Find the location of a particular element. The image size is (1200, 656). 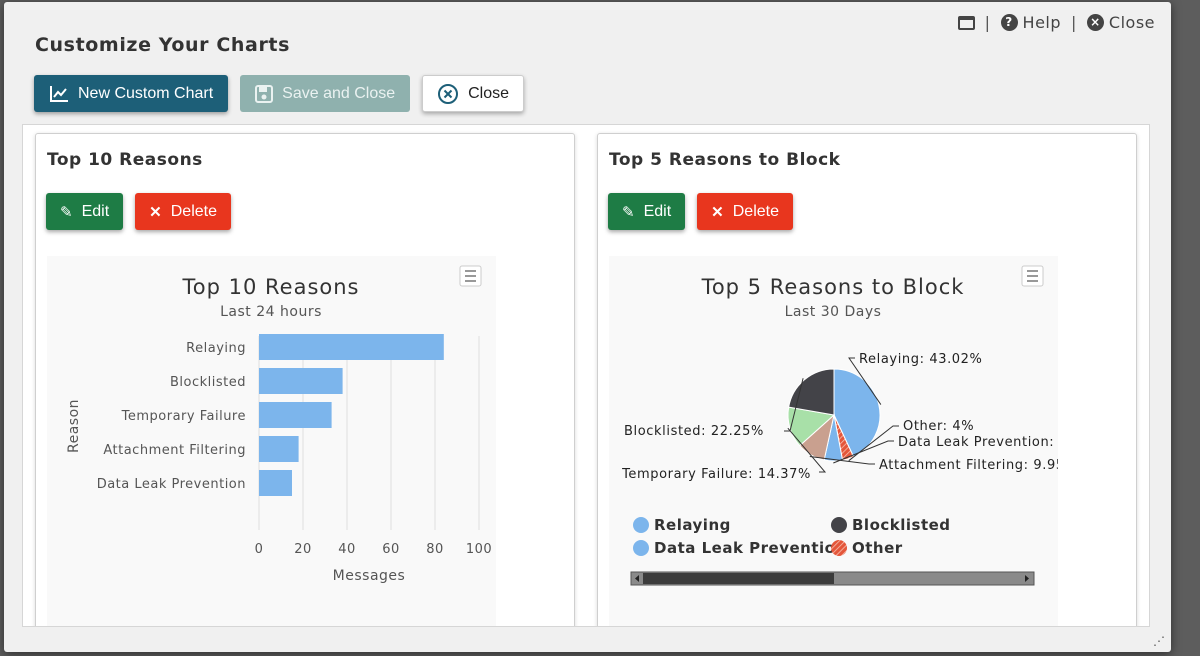

chart-subtitle: Last 24 hours is located at coordinates (271, 312).